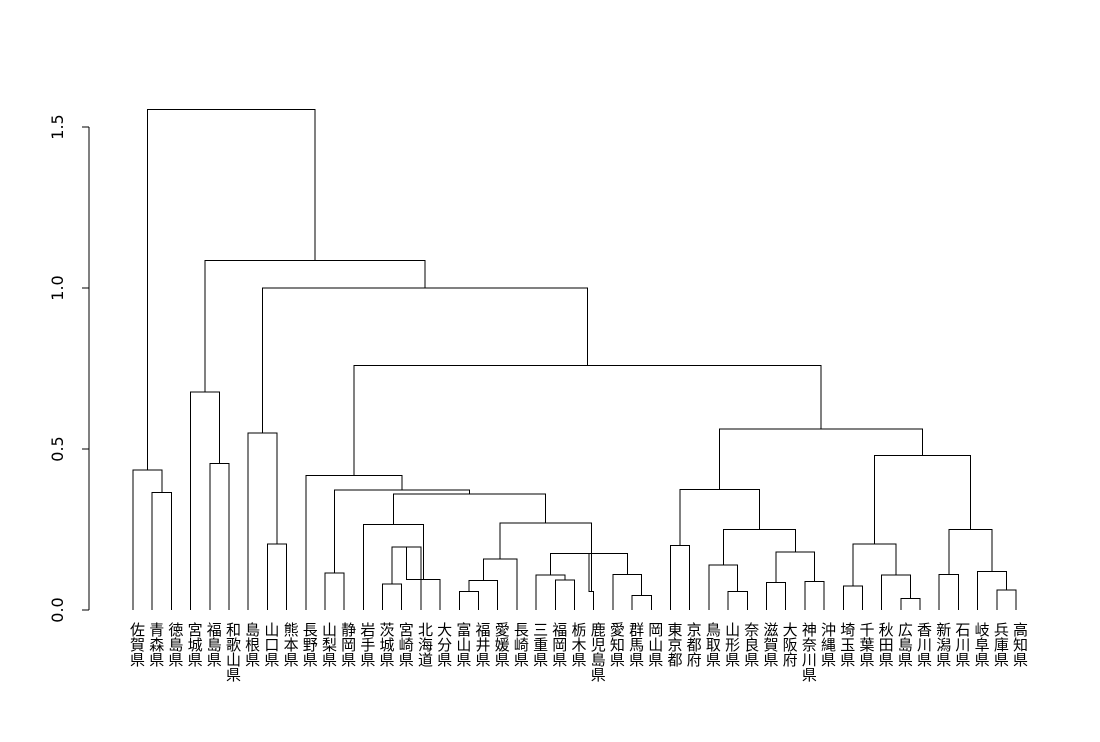  I want to click on leaf-label: 佐賀県, so click(137, 644).